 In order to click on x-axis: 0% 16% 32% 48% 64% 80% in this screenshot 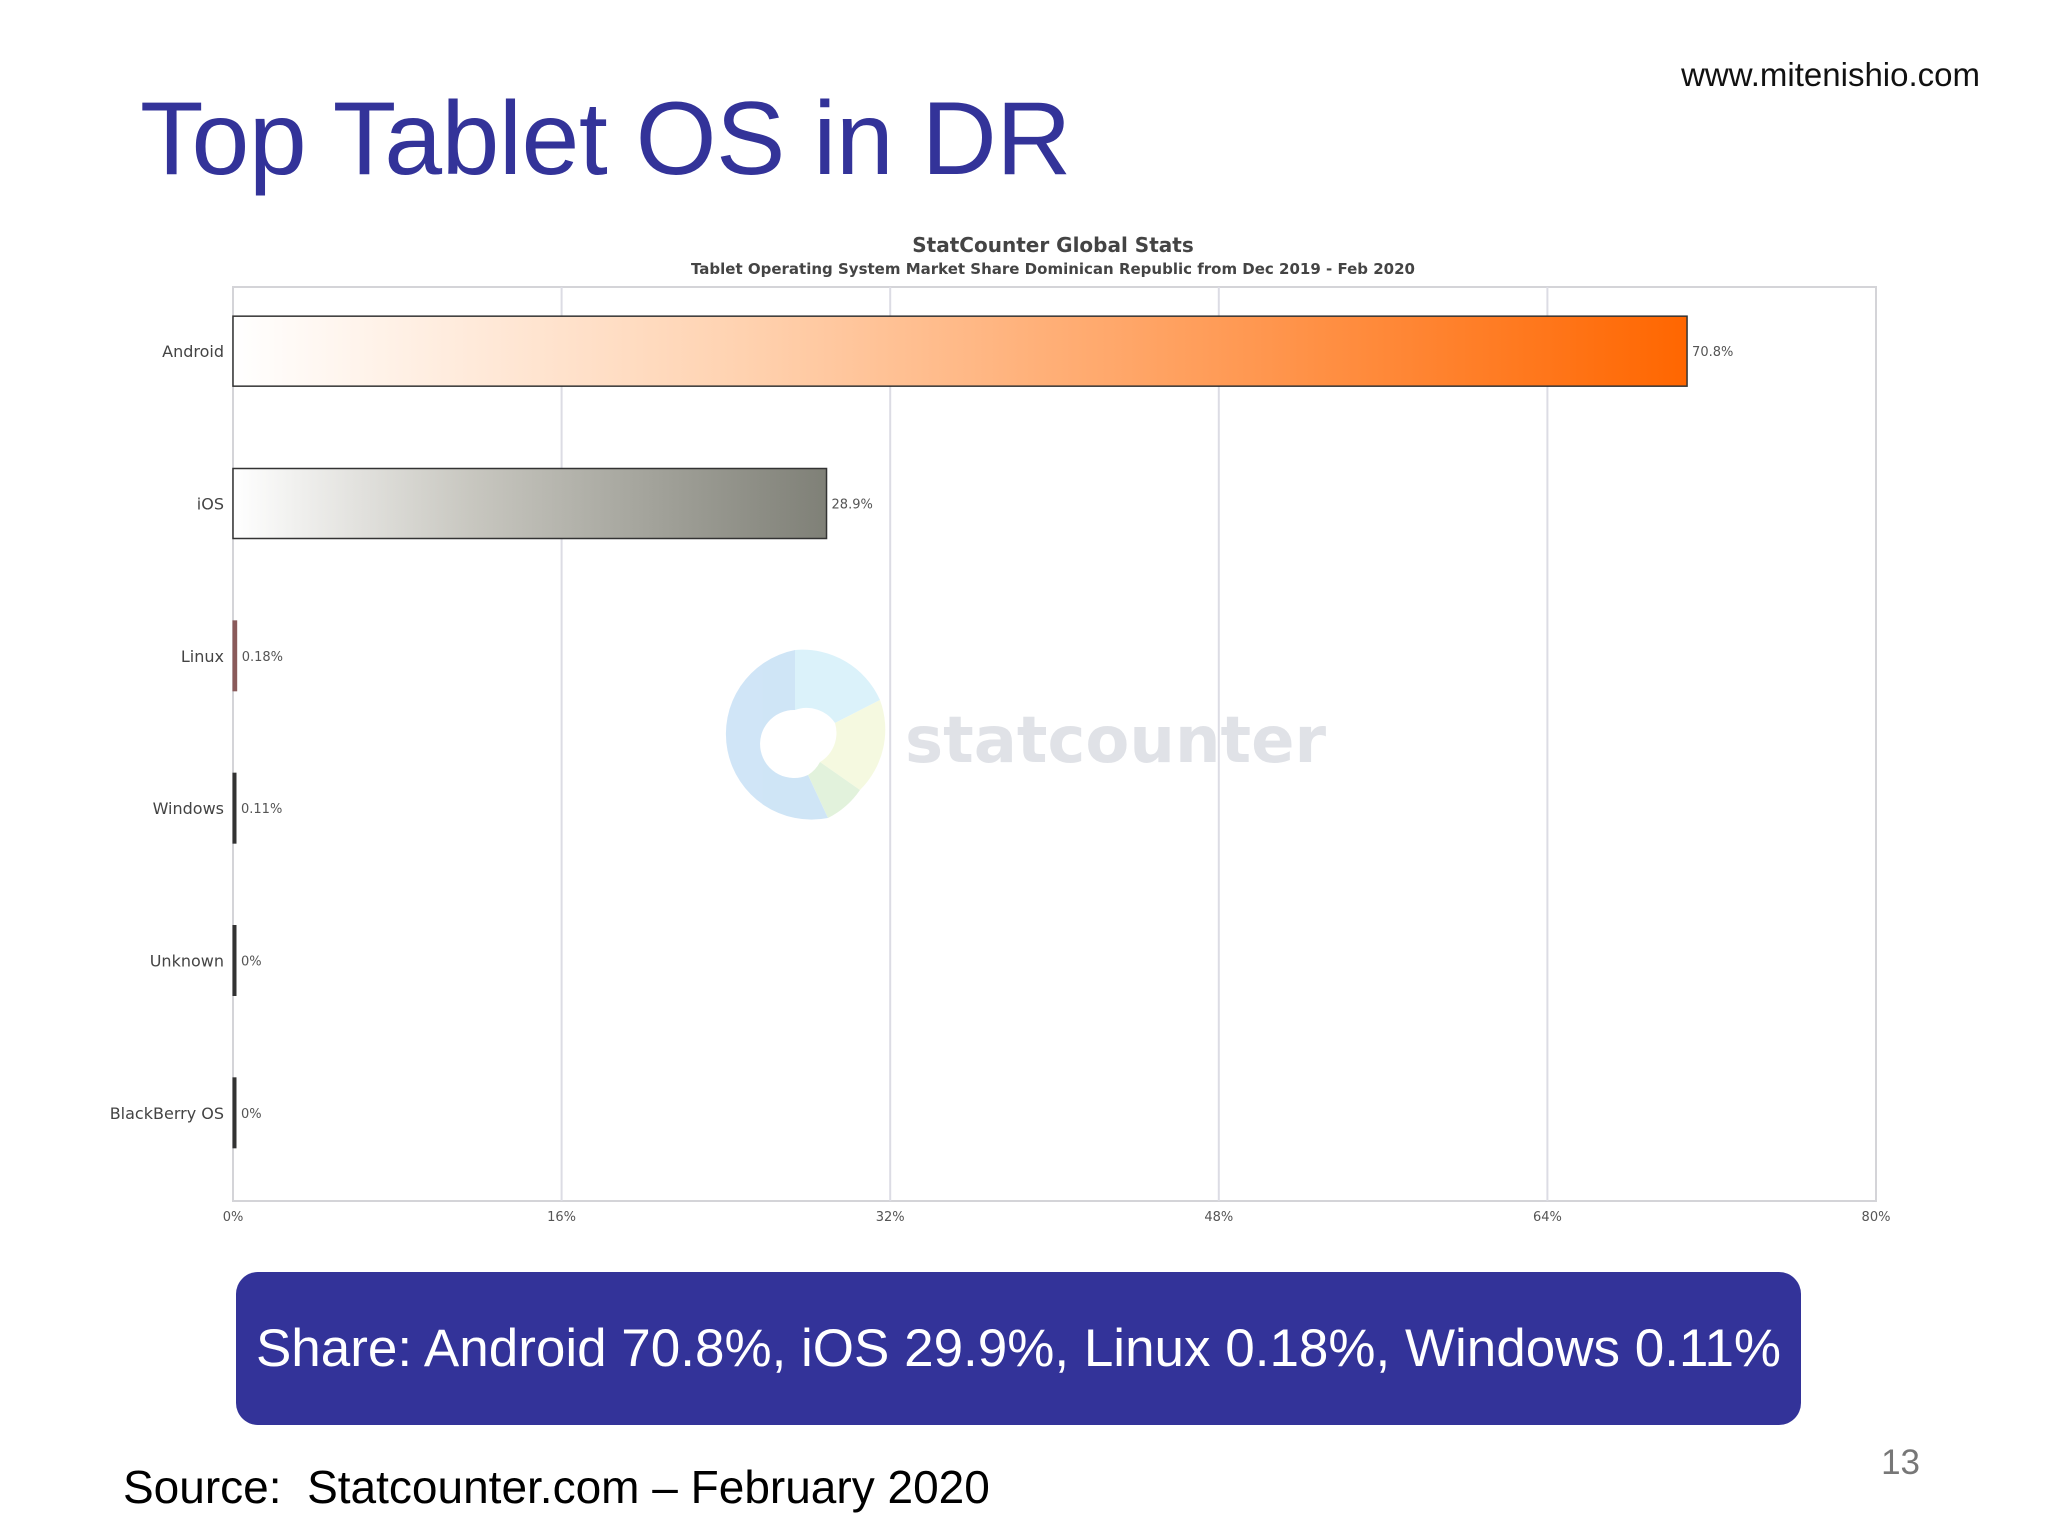, I will do `click(1057, 1217)`.